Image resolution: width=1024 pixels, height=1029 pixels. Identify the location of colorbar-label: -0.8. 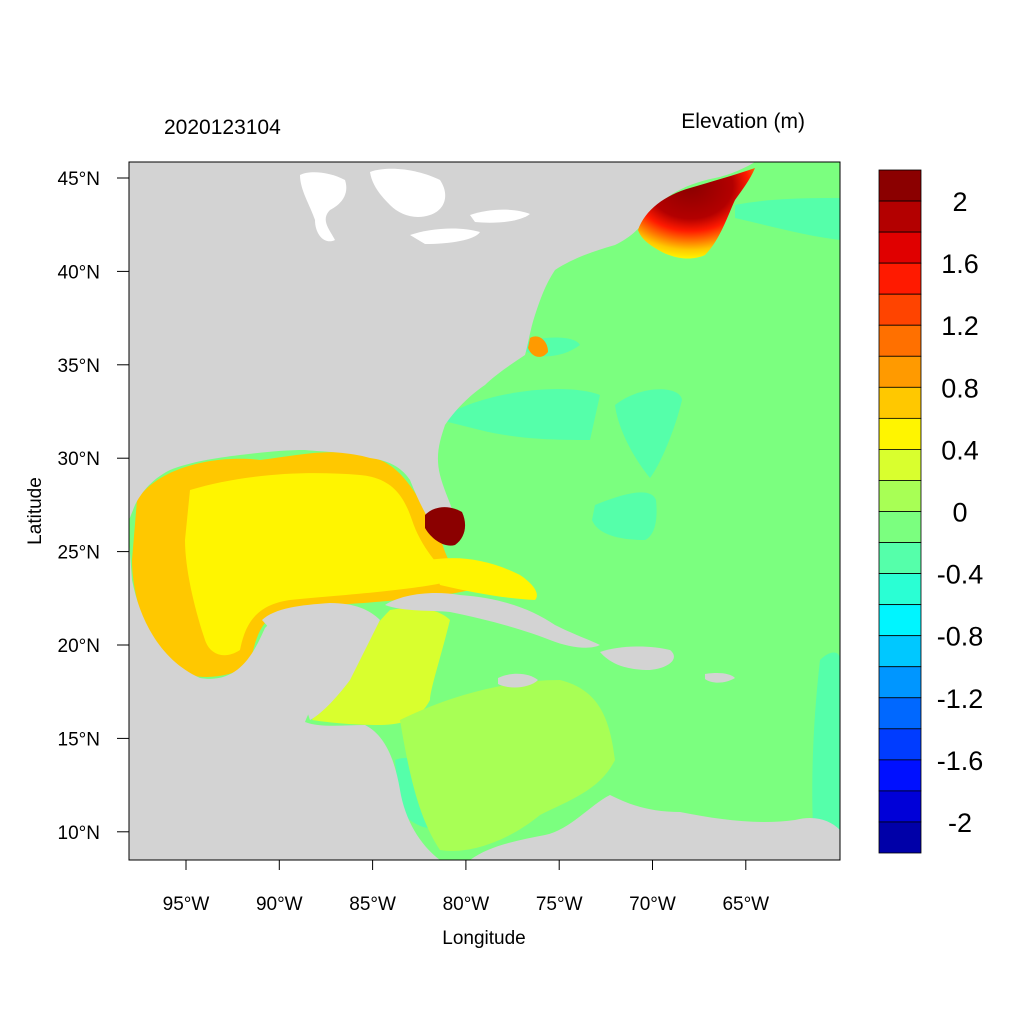
(960, 637).